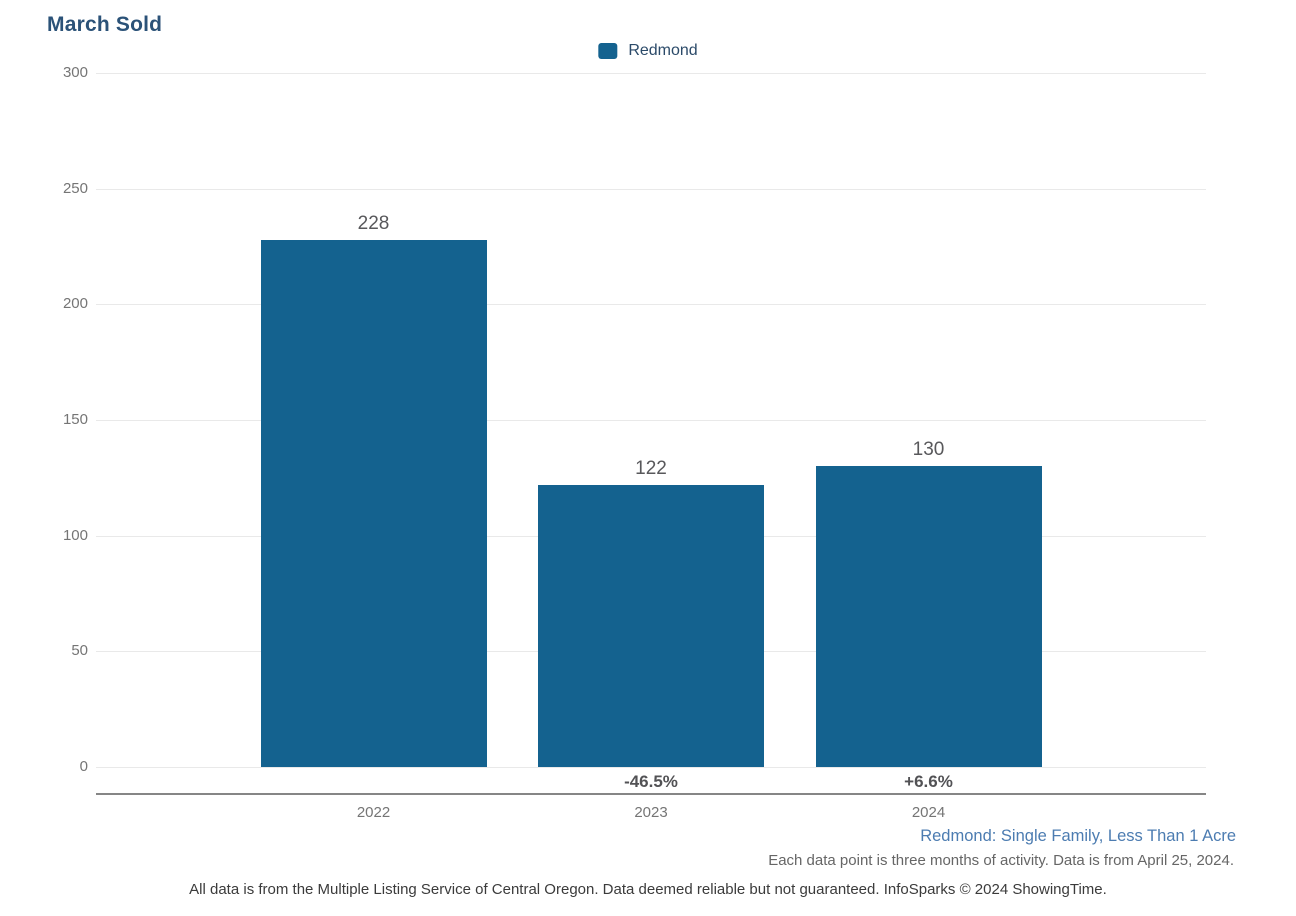 The image size is (1296, 916). Describe the element at coordinates (651, 781) in the screenshot. I see `pct-change-label: -46.5%` at that location.